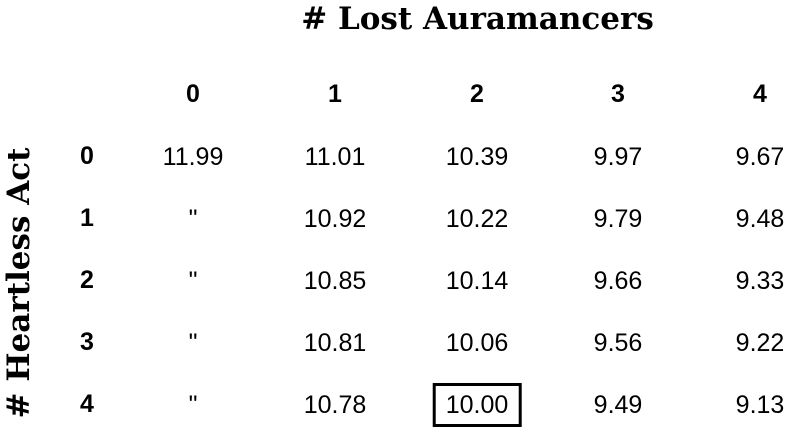 This screenshot has height=443, width=789. Describe the element at coordinates (760, 219) in the screenshot. I see `table-cell: 9.48` at that location.